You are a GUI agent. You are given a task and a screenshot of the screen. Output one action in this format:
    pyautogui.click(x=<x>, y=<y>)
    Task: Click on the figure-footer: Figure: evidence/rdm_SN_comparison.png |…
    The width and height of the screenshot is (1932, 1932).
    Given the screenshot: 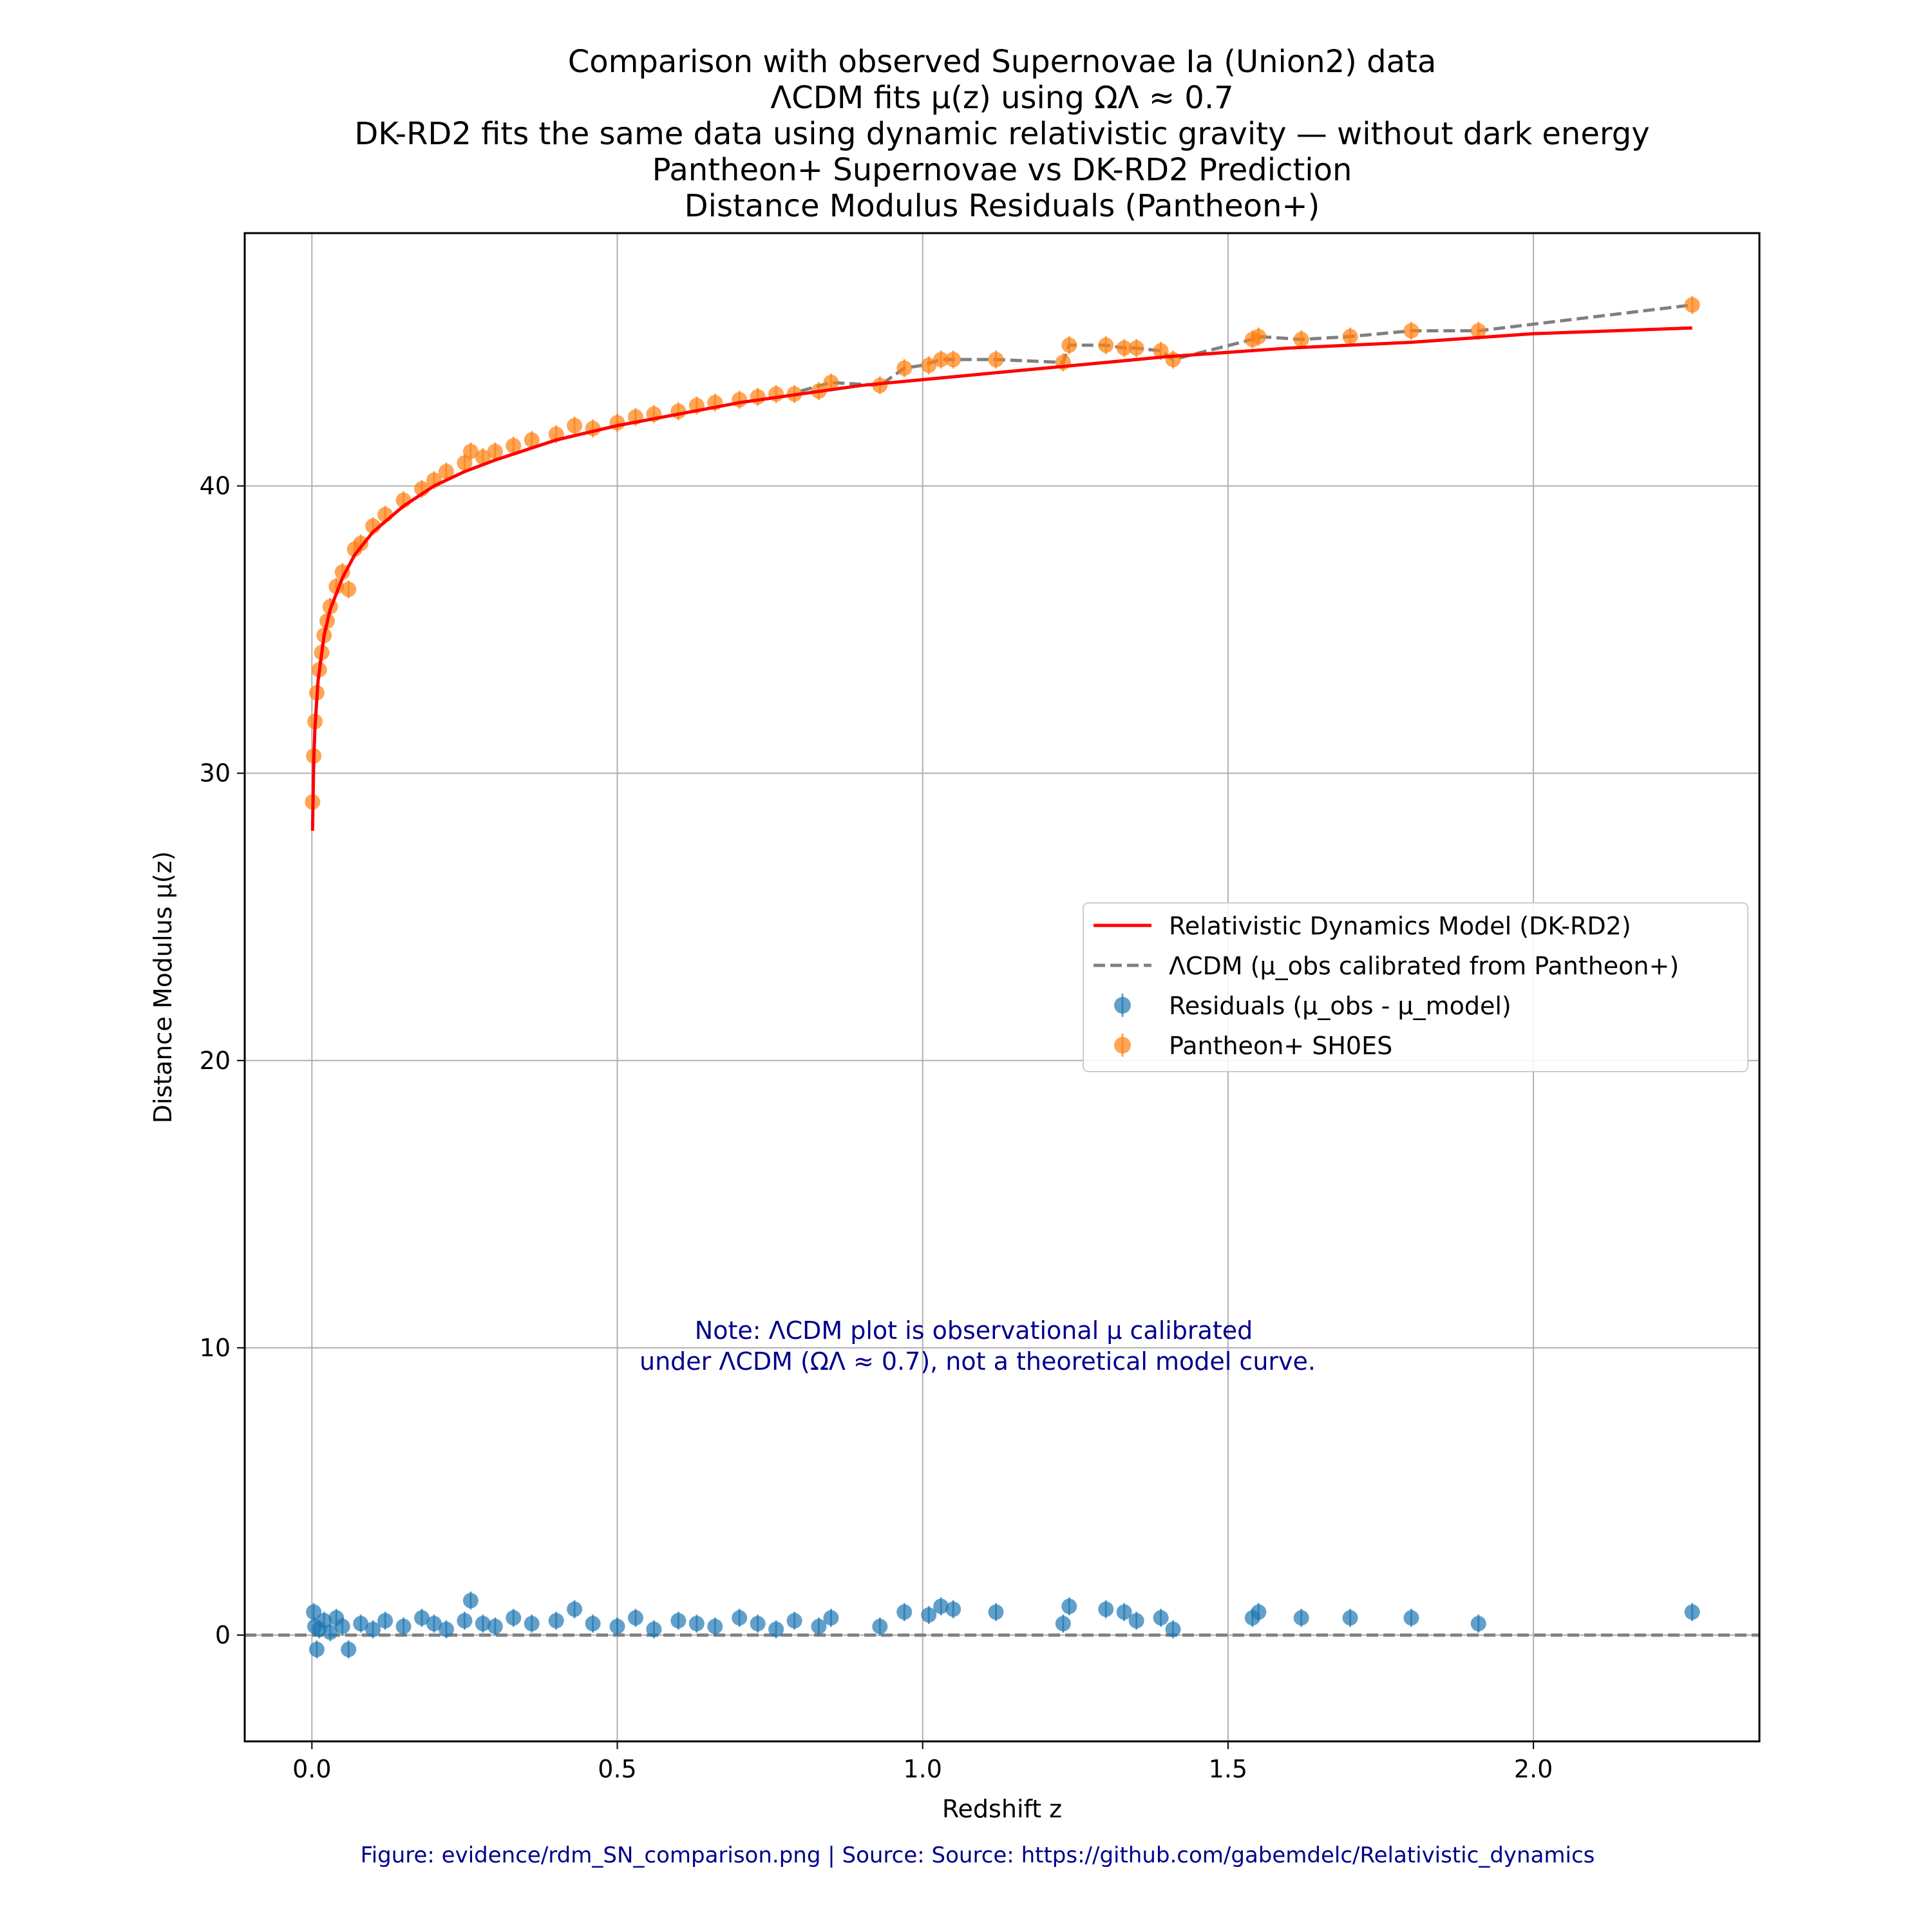 What is the action you would take?
    pyautogui.click(x=978, y=1855)
    